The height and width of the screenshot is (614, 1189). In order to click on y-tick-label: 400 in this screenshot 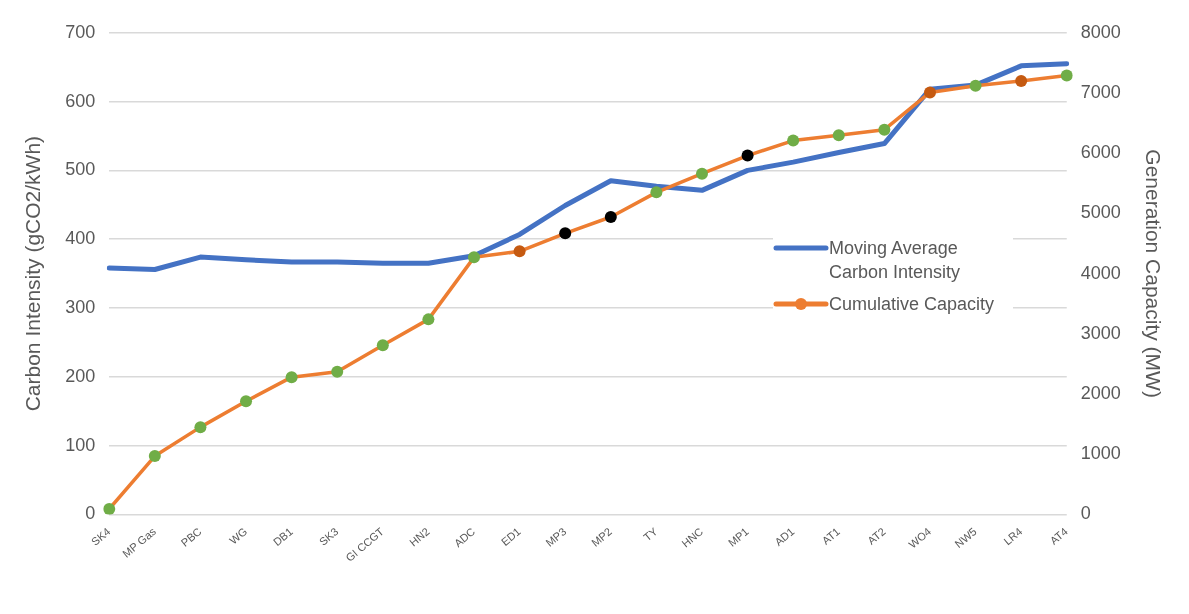, I will do `click(80, 238)`.